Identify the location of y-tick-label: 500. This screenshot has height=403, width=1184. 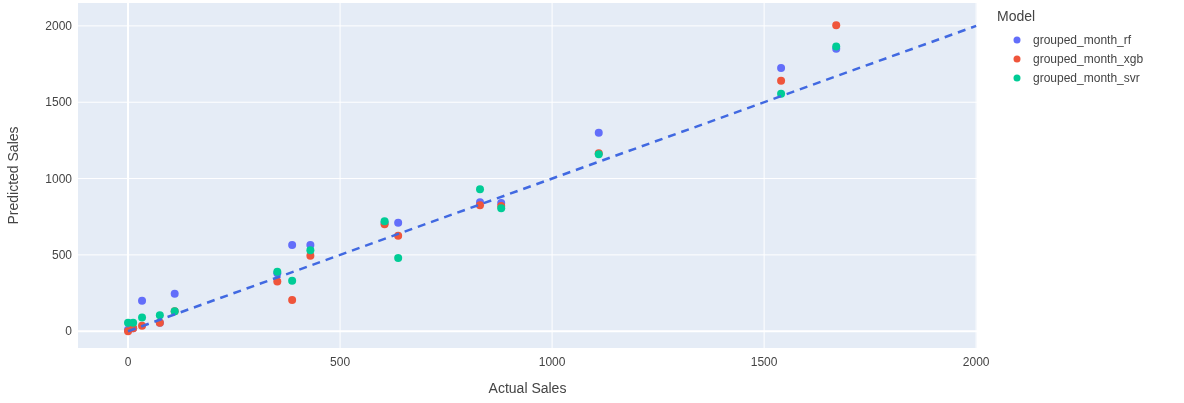
(62, 254).